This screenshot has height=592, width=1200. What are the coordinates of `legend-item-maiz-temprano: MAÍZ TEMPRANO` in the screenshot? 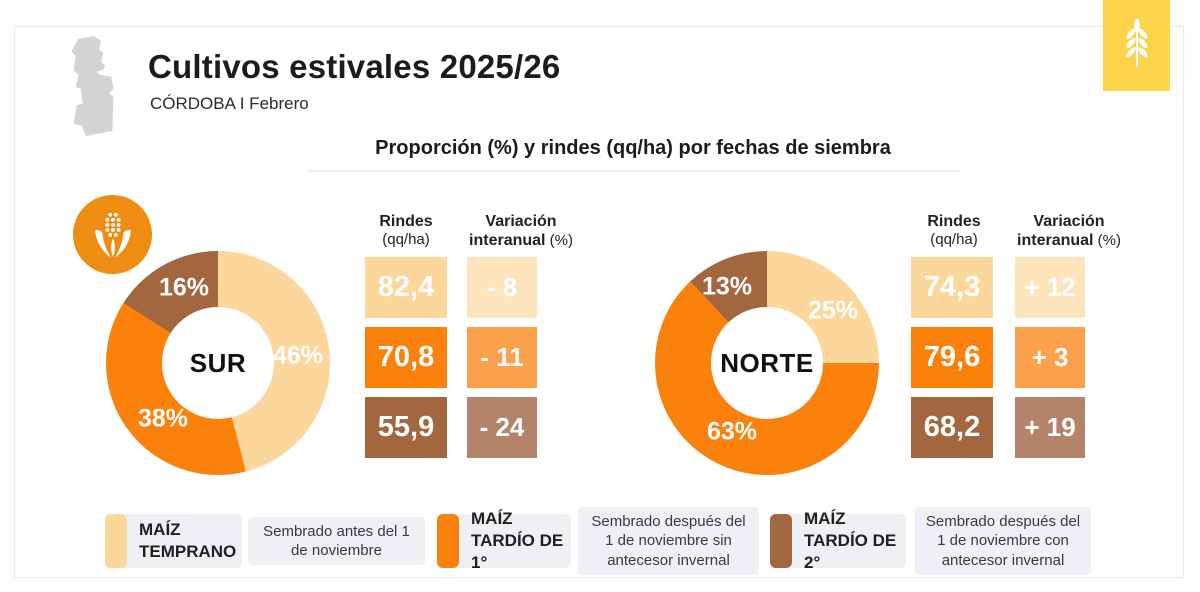 It's located at (173, 541).